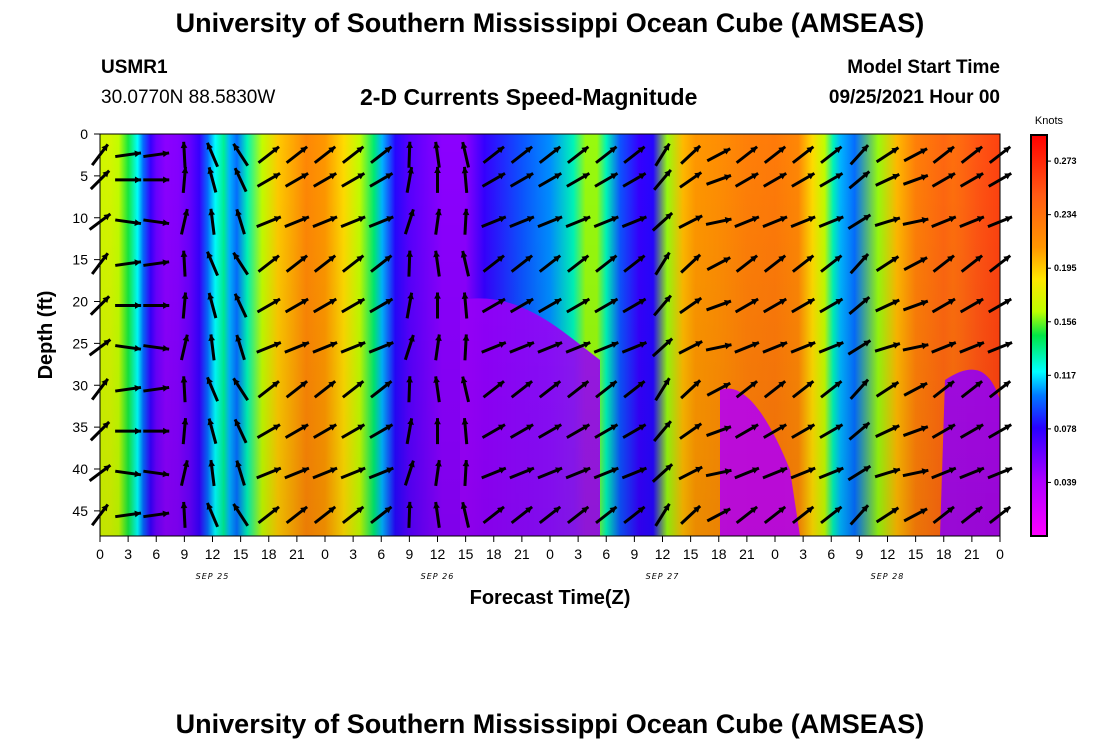  Describe the element at coordinates (888, 554) in the screenshot. I see `x-tick-label: 12` at that location.